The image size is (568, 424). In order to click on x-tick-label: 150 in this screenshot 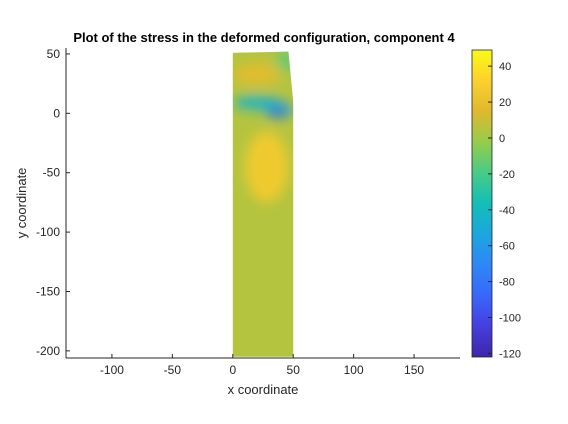, I will do `click(414, 370)`.